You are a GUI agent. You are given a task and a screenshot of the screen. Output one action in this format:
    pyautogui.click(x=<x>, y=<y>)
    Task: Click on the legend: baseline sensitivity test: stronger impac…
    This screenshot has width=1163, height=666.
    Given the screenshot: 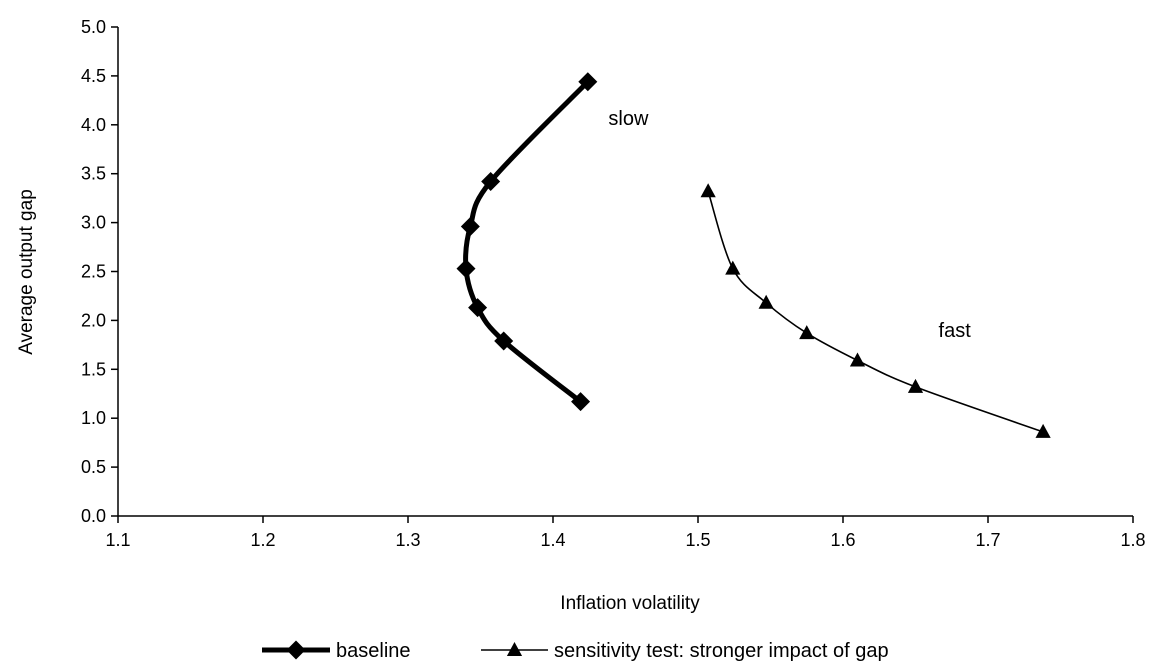 What is the action you would take?
    pyautogui.click(x=575, y=651)
    